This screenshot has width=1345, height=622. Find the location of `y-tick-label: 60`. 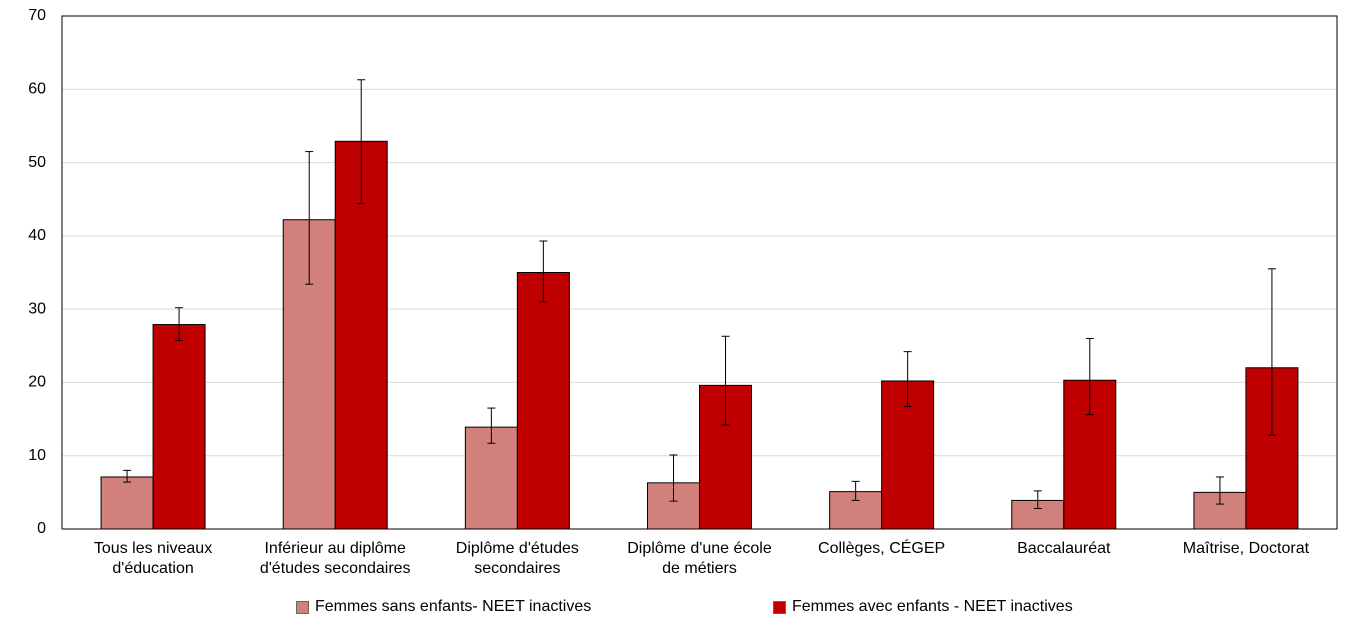

y-tick-label: 60 is located at coordinates (37, 89).